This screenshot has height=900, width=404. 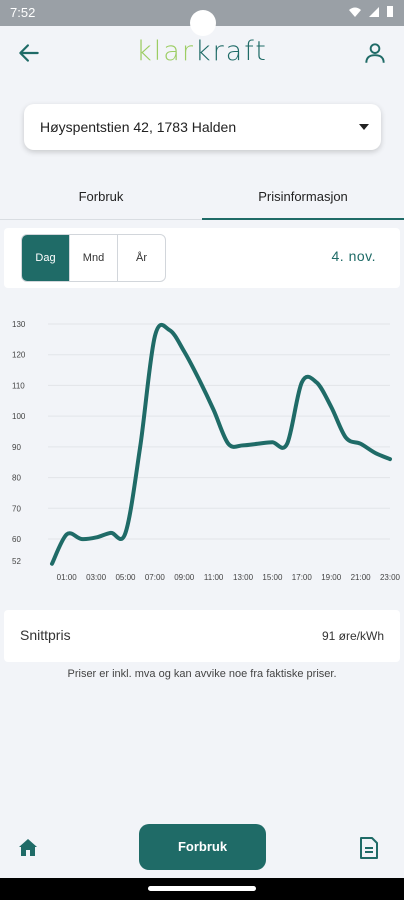 I want to click on x-tick-label: 05:00, so click(x=125, y=577).